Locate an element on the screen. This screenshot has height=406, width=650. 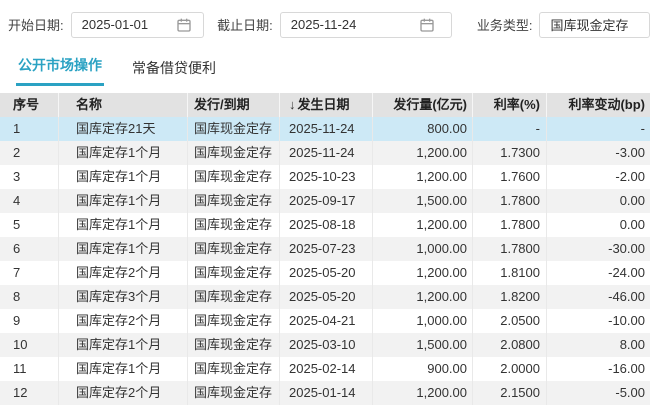
table-cell: 国库定存3个月 is located at coordinates (122, 297).